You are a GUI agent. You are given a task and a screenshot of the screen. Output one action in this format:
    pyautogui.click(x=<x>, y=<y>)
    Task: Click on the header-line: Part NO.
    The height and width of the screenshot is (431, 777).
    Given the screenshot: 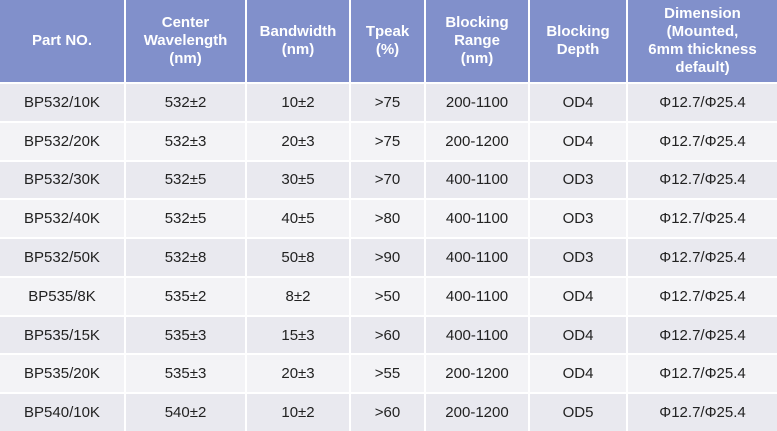 What is the action you would take?
    pyautogui.click(x=61, y=40)
    